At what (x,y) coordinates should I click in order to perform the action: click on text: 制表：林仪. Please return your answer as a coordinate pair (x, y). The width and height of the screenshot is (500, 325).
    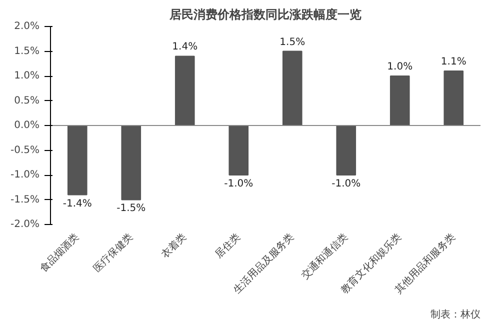
    Looking at the image, I should click on (455, 314).